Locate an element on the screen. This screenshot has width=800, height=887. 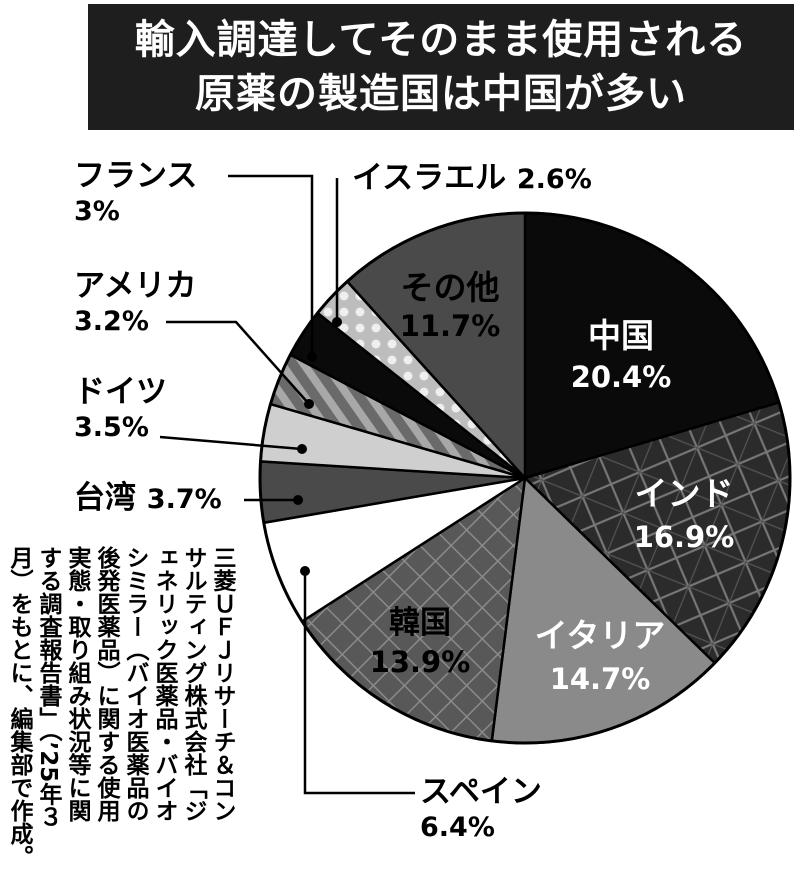
label-israel-pct: 2.6% is located at coordinates (554, 179).